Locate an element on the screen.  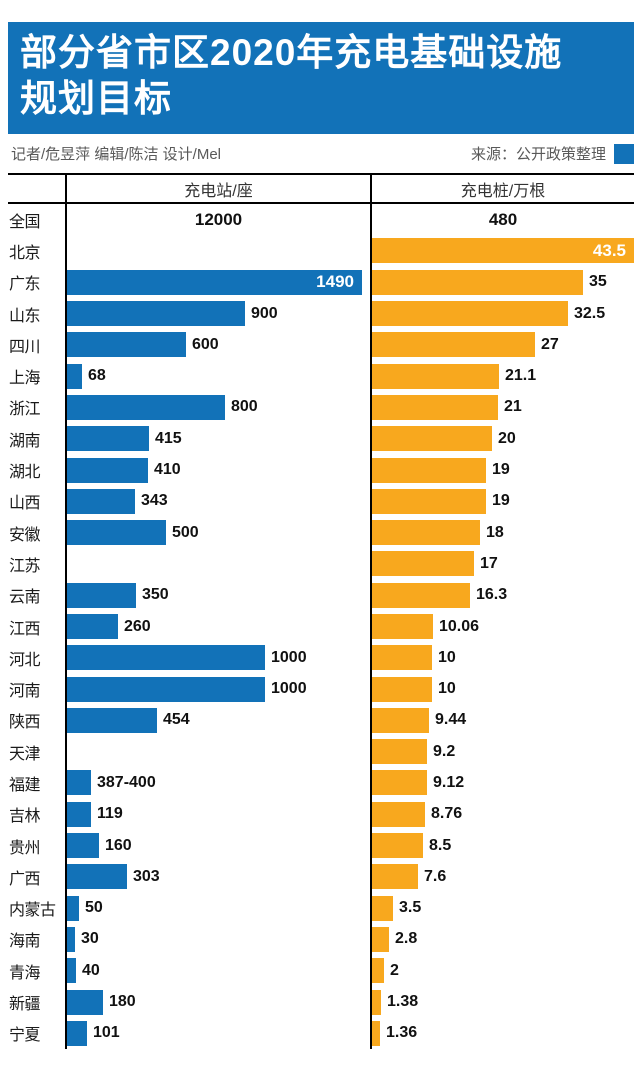
pile-value: 21.1 is located at coordinates (521, 376).